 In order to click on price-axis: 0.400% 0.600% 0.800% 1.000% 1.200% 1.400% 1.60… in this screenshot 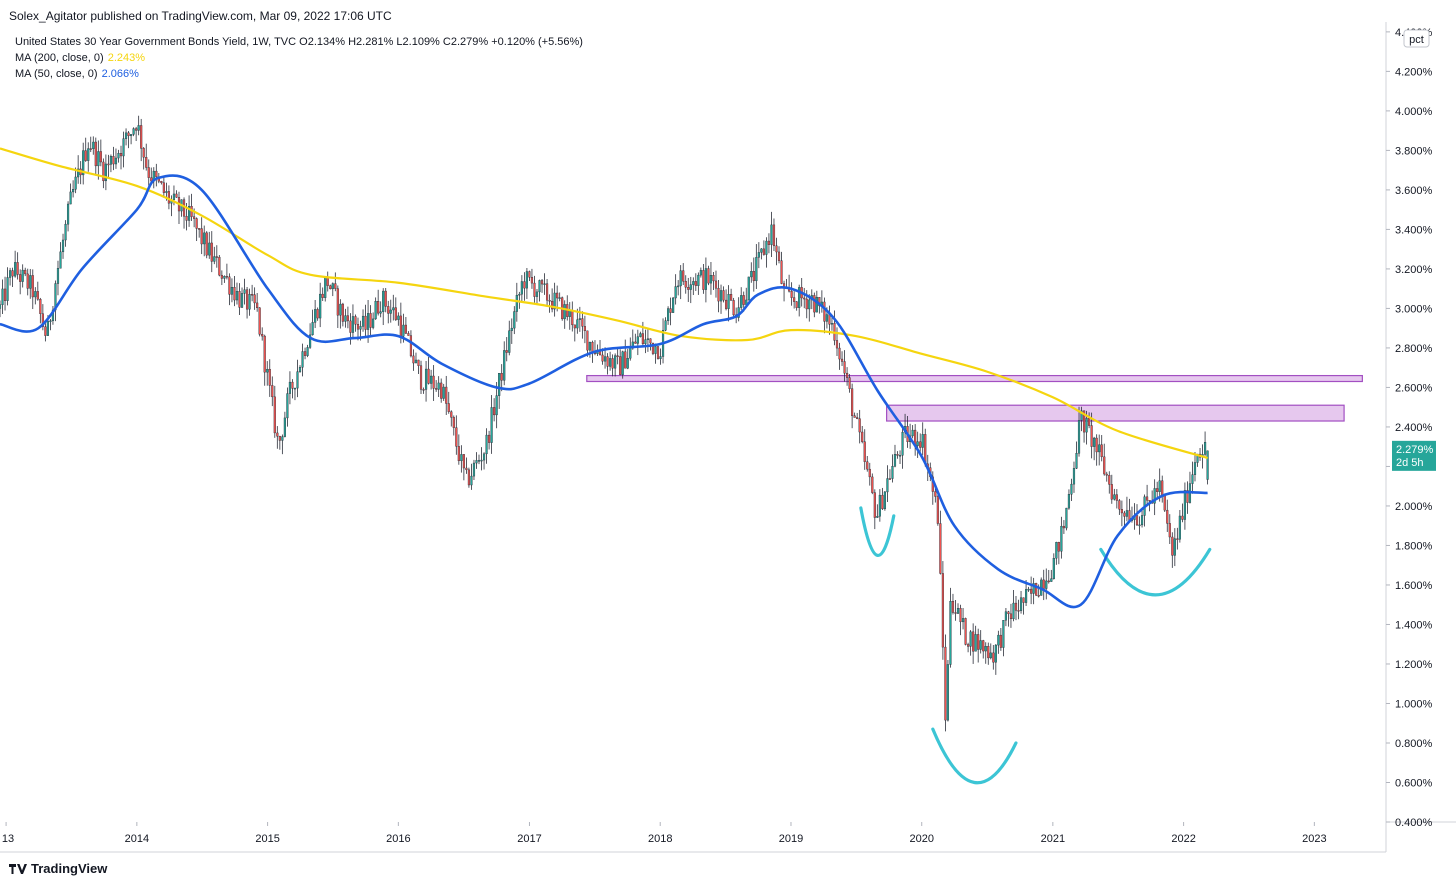, I will do `click(1409, 428)`.